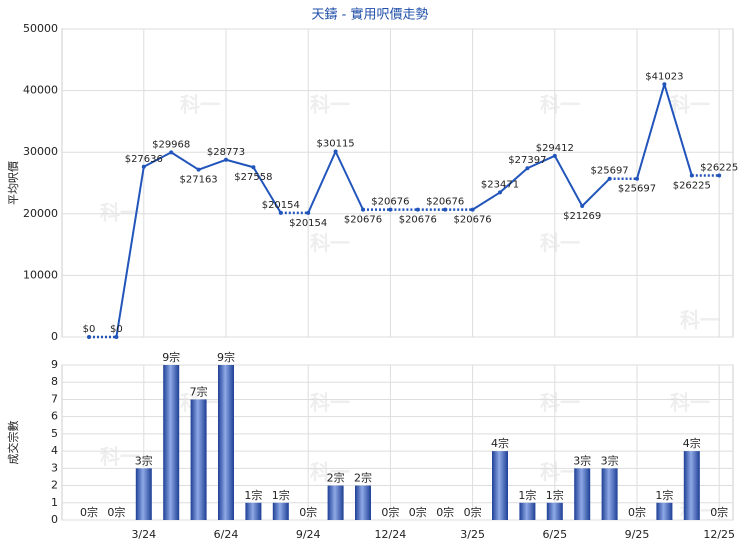  I want to click on chart-title: 天鑄 - 實用呎價走勢, so click(370, 15).